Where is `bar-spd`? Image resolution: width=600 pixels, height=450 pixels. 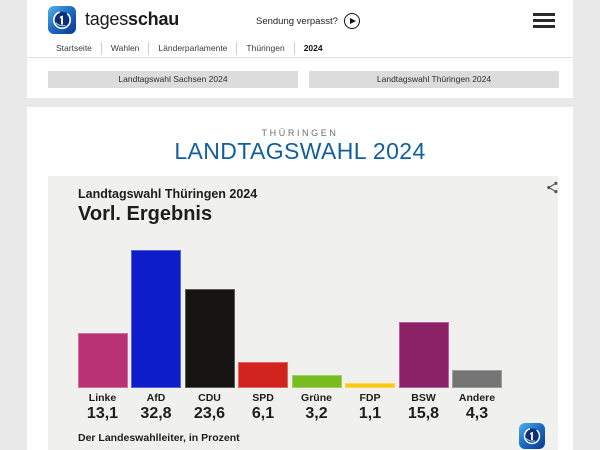 bar-spd is located at coordinates (263, 375).